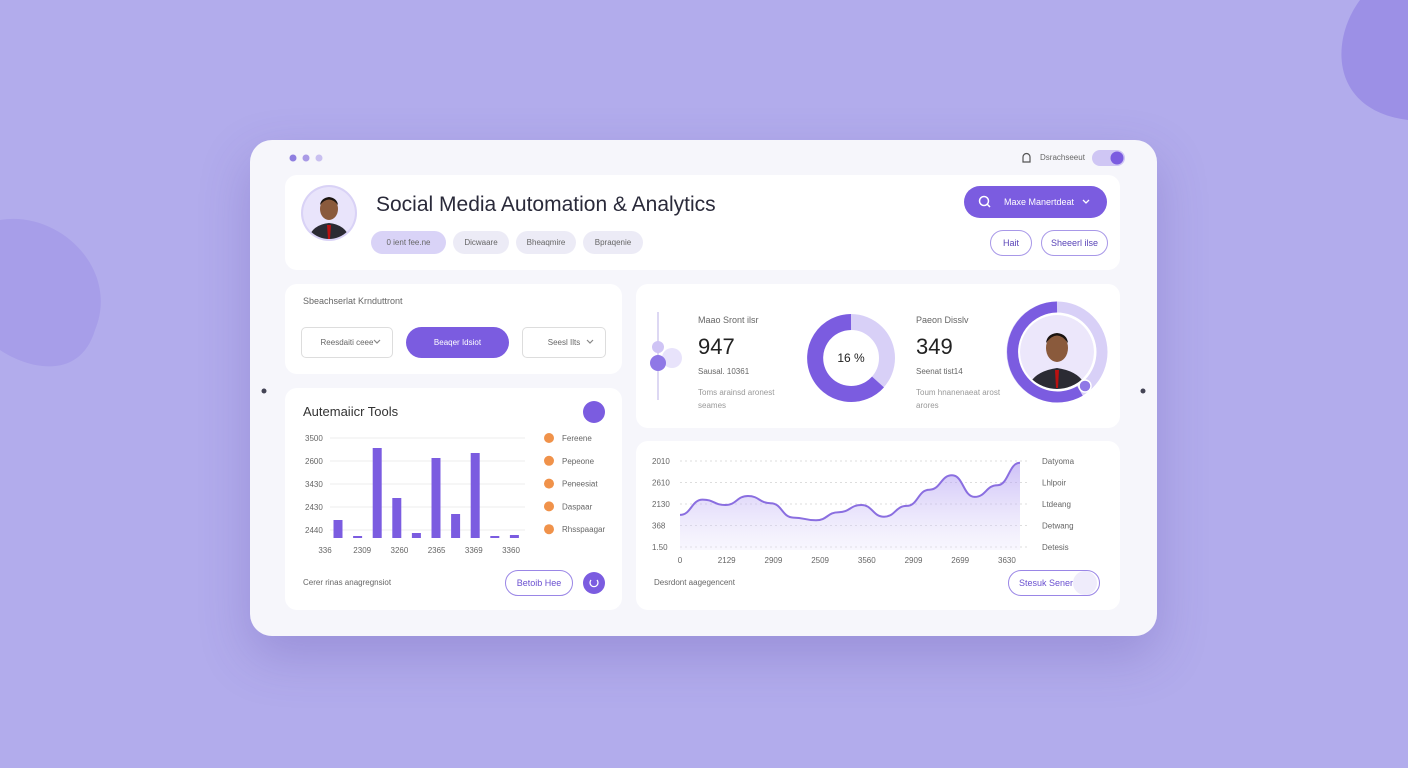 Image resolution: width=1408 pixels, height=768 pixels. What do you see at coordinates (314, 507) in the screenshot?
I see `y-tick-label: 2430` at bounding box center [314, 507].